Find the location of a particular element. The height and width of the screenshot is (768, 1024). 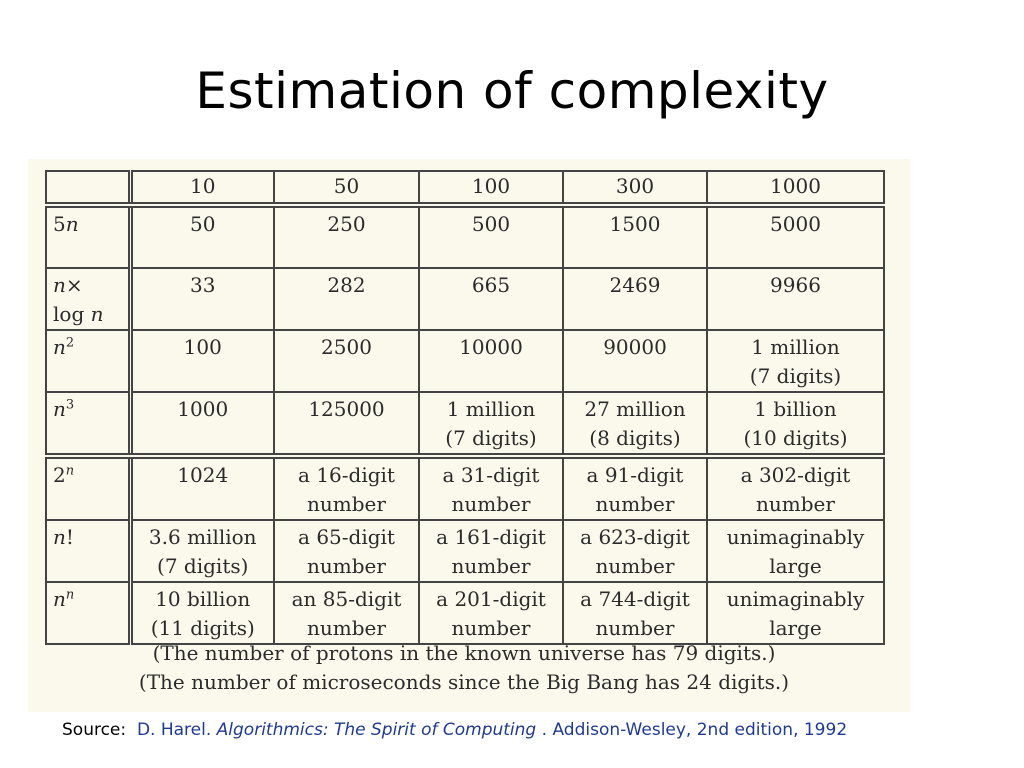

table-cell: 500 is located at coordinates (491, 236).